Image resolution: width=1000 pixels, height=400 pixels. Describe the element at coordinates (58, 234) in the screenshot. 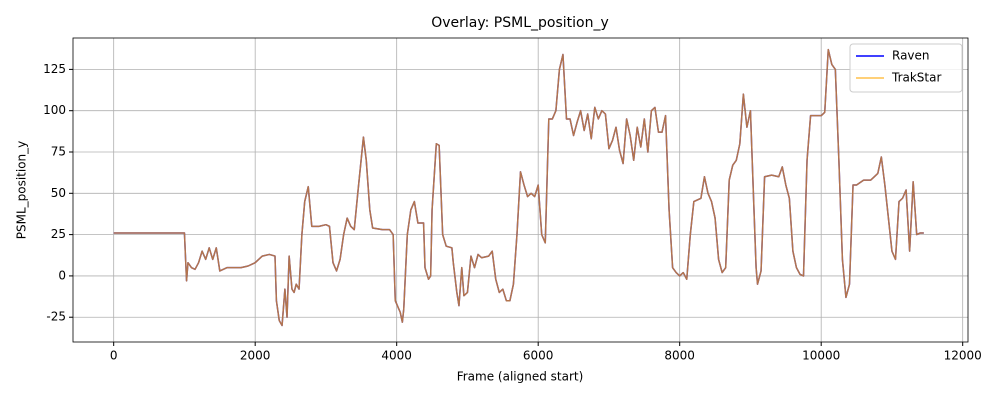

I see `y-tick-label: 25` at that location.